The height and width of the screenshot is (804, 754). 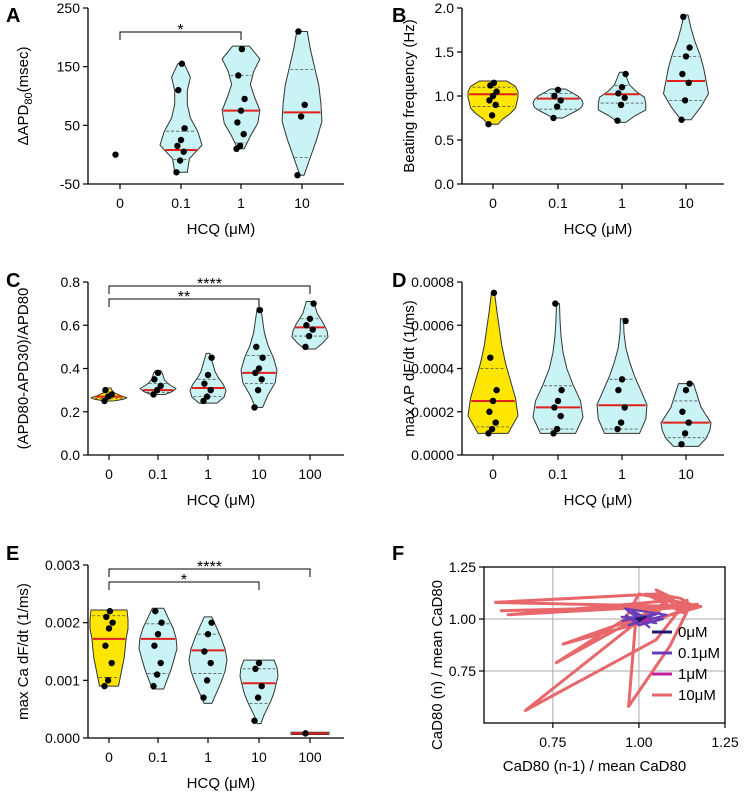 I want to click on y-tick-label: 0.0000, so click(x=432, y=455).